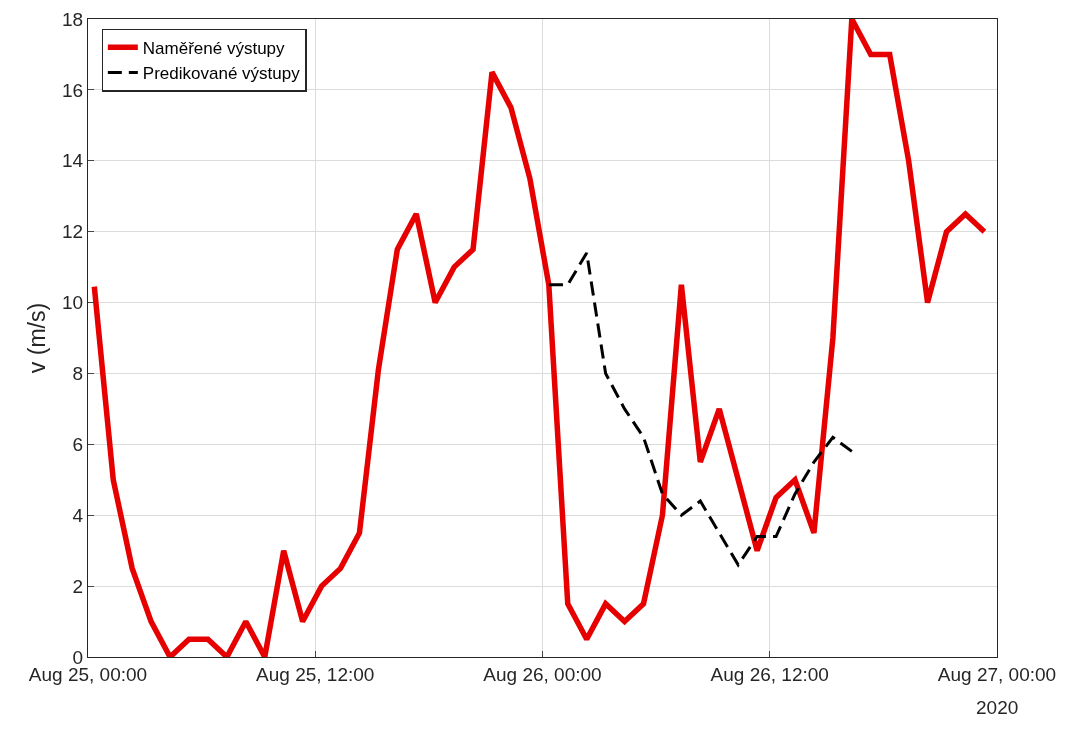 Image resolution: width=1074 pixels, height=729 pixels. What do you see at coordinates (542, 674) in the screenshot?
I see `x-tick-label: Aug 26, 00:00` at bounding box center [542, 674].